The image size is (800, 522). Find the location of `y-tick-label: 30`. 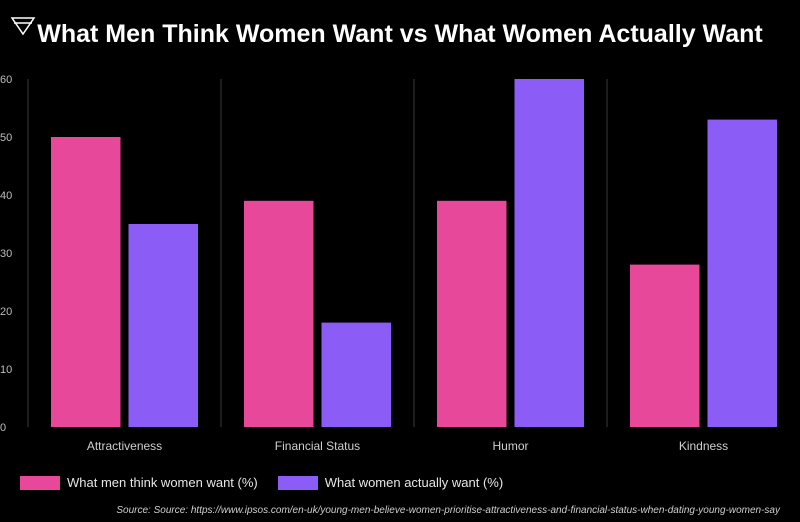

y-tick-label: 30 is located at coordinates (6, 254).